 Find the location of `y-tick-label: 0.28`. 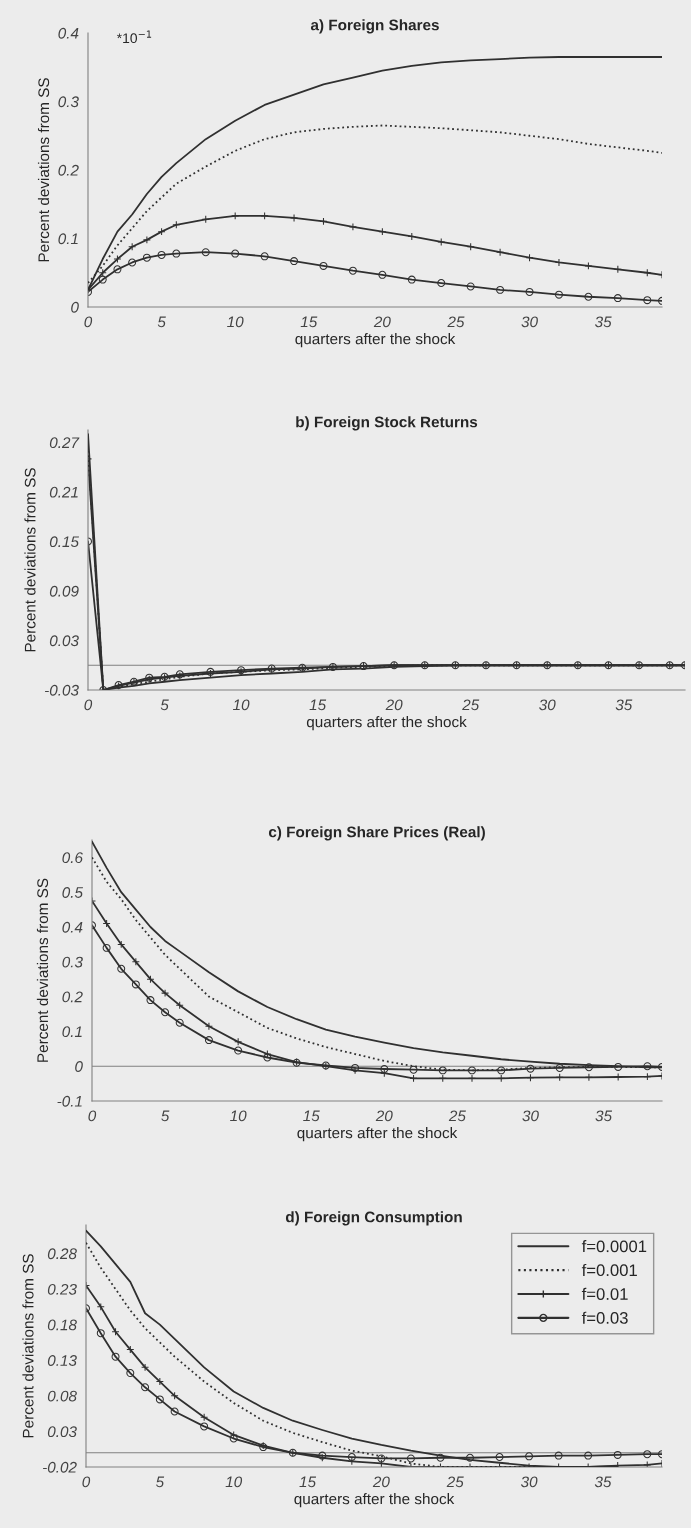

y-tick-label: 0.28 is located at coordinates (62, 1254).